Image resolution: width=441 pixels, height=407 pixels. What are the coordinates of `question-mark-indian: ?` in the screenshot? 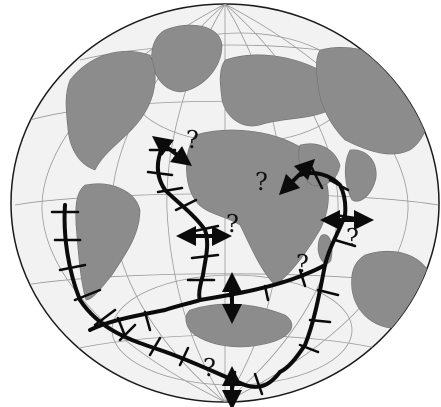 It's located at (352, 238).